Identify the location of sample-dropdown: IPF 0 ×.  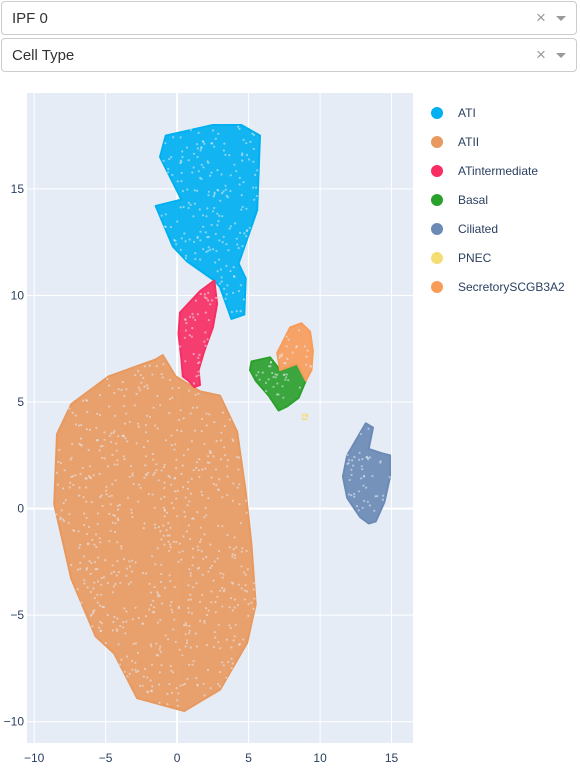
(289, 18).